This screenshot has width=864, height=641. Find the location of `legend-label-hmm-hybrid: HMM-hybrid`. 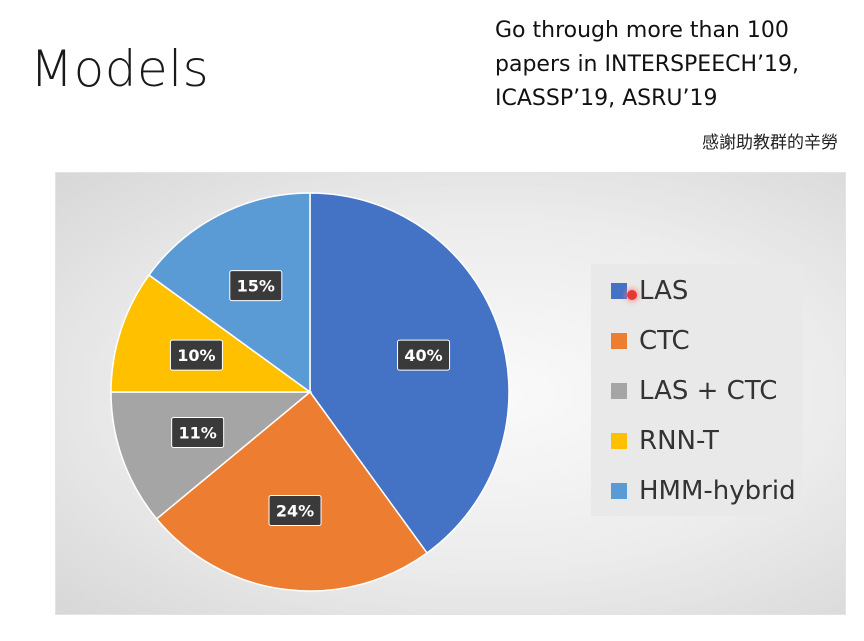

legend-label-hmm-hybrid: HMM-hybrid is located at coordinates (717, 491).